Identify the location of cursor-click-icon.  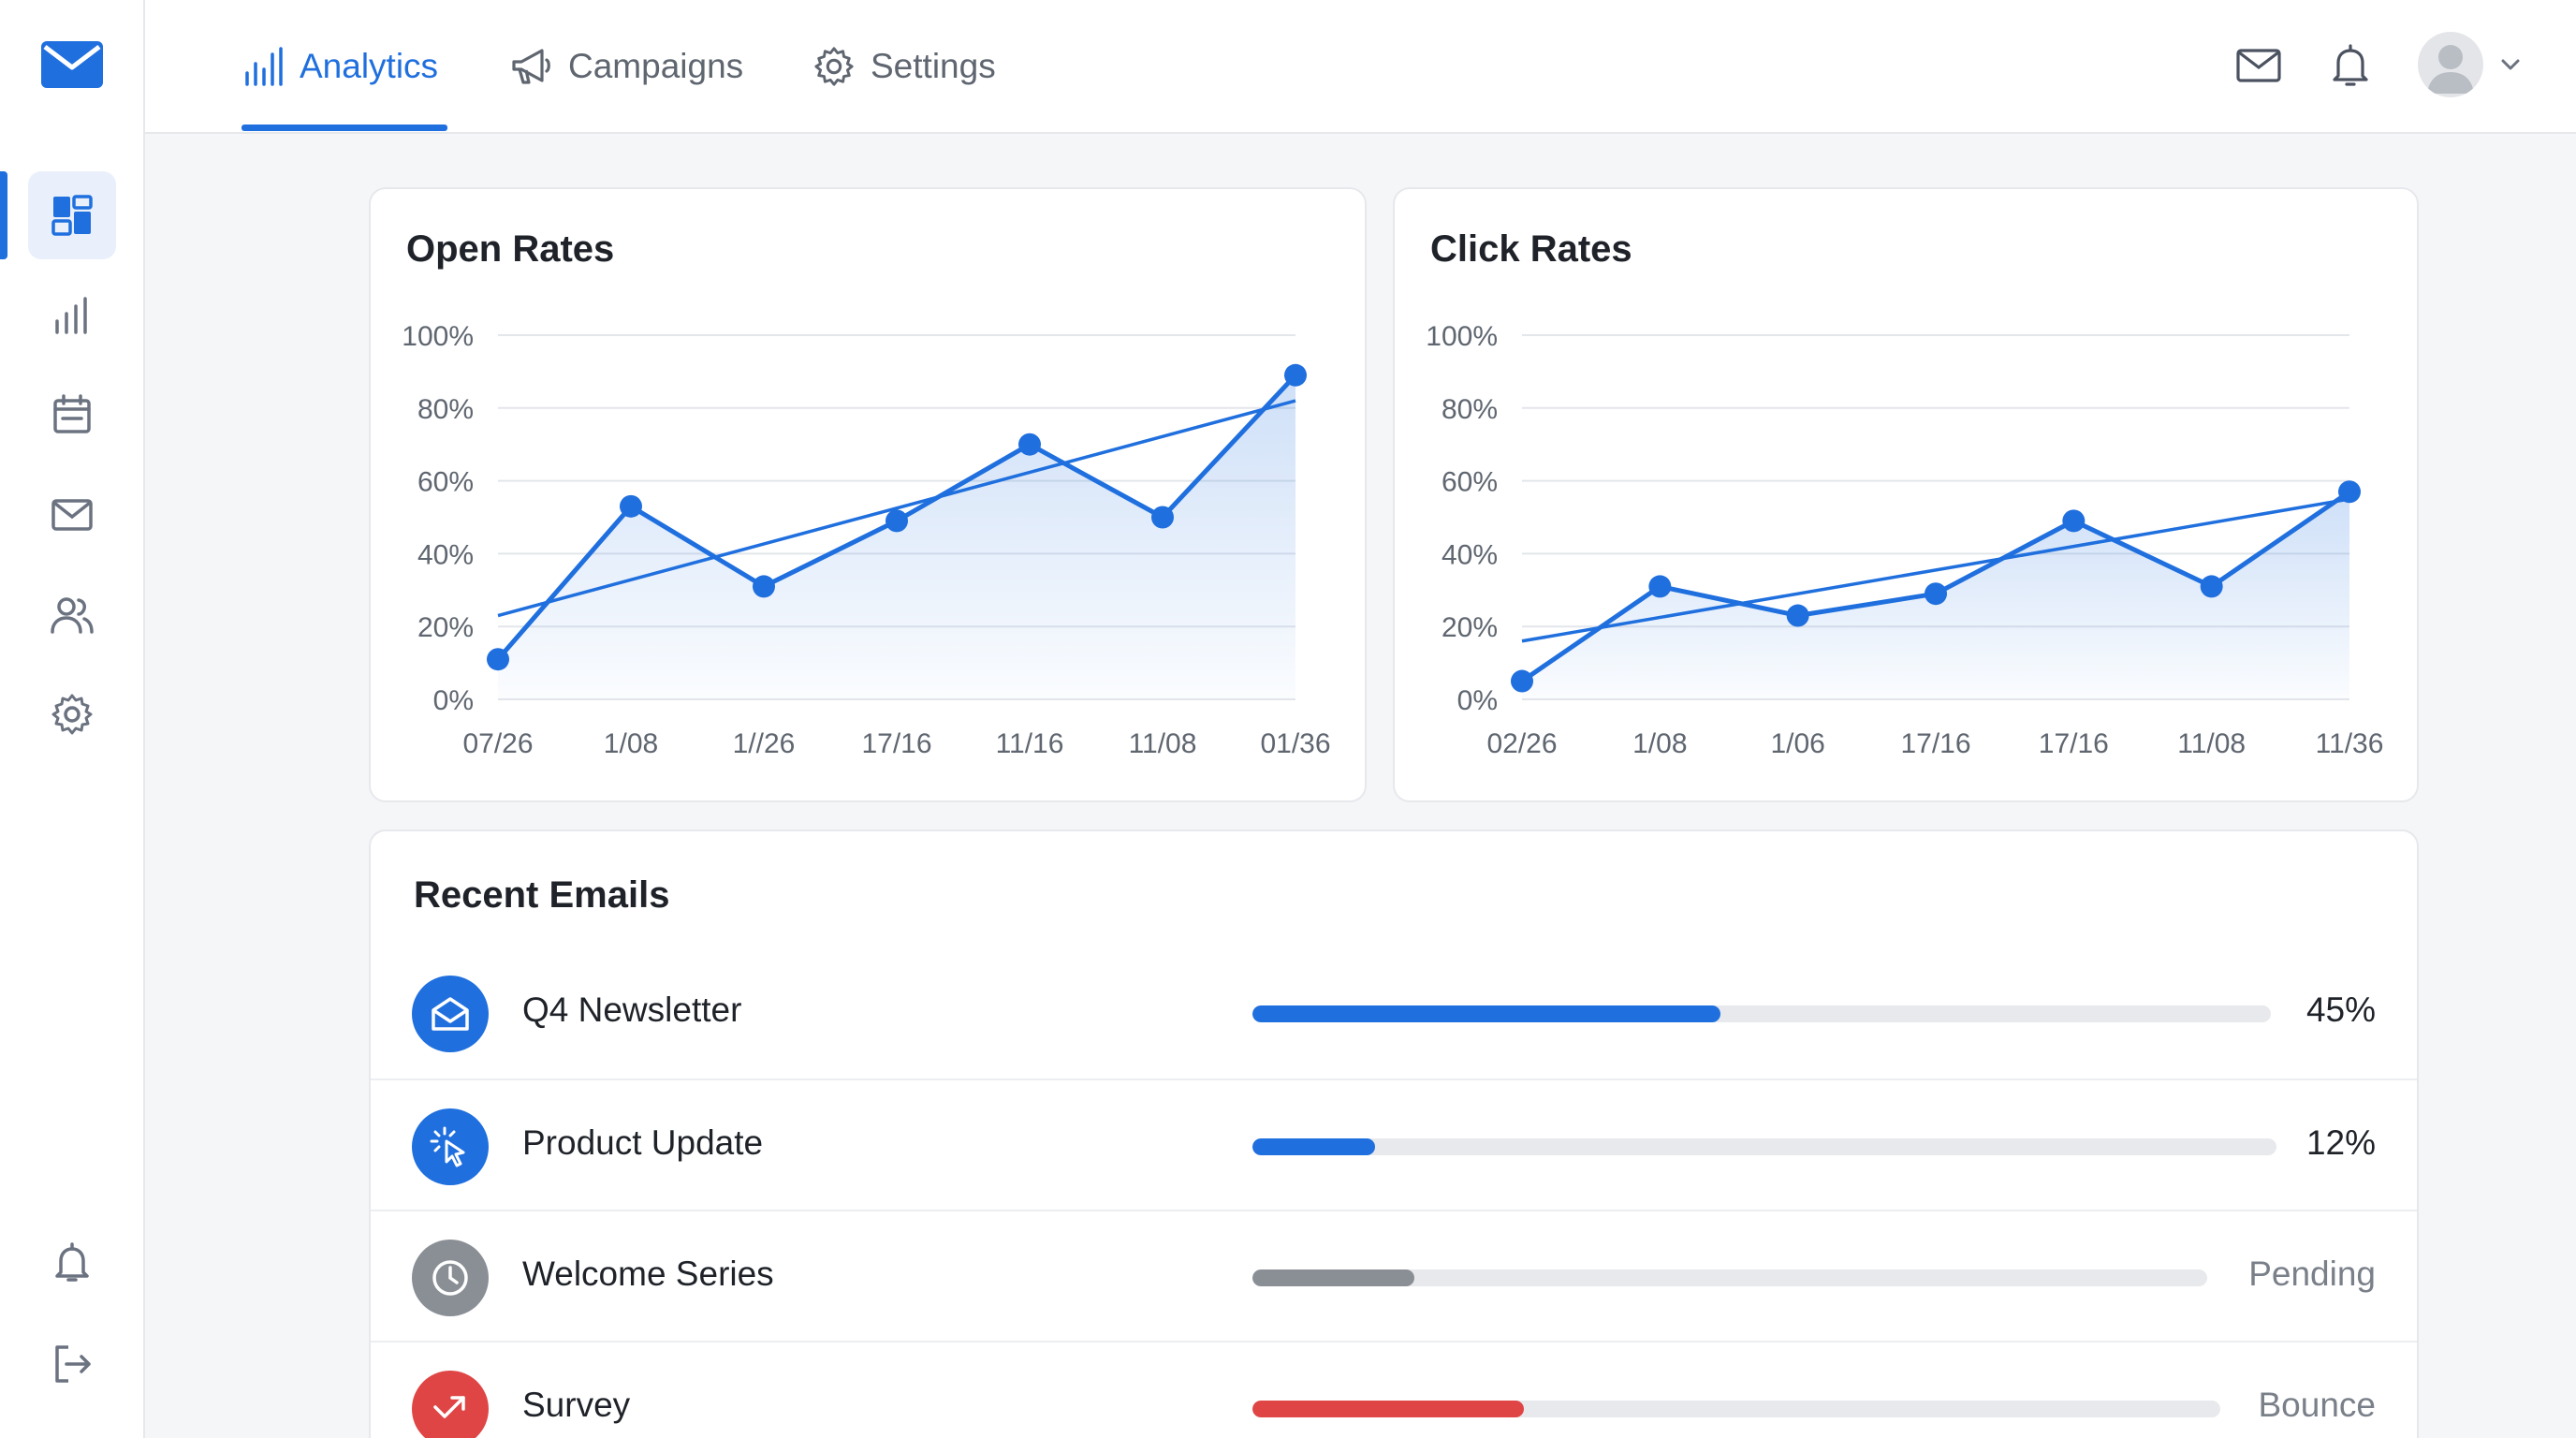
(451, 1146).